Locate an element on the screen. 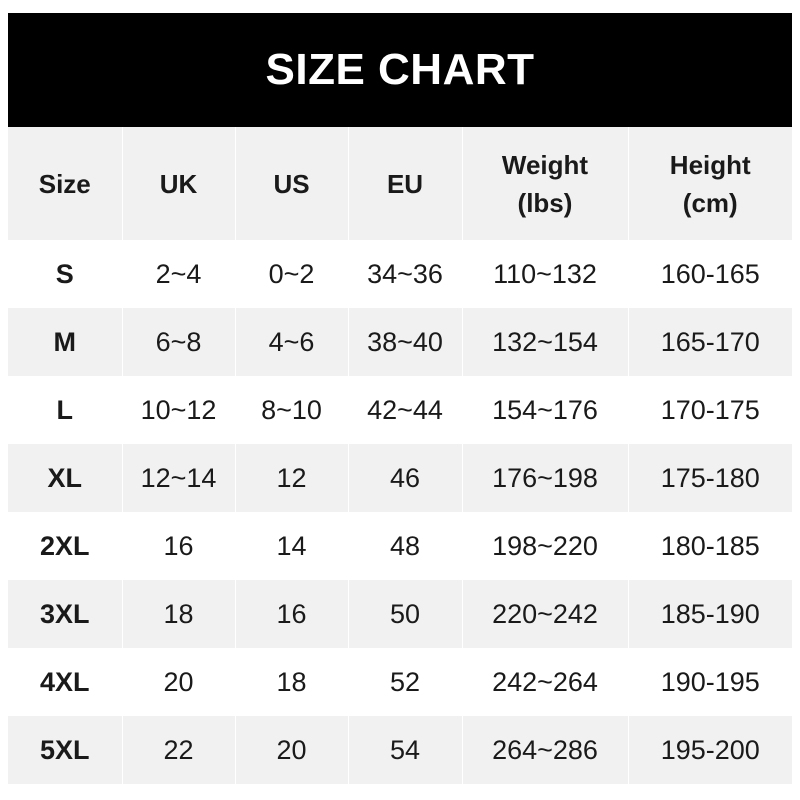 The height and width of the screenshot is (800, 800). header-row: Size UK US EU Weight (lbs) Height (cm) is located at coordinates (400, 183).